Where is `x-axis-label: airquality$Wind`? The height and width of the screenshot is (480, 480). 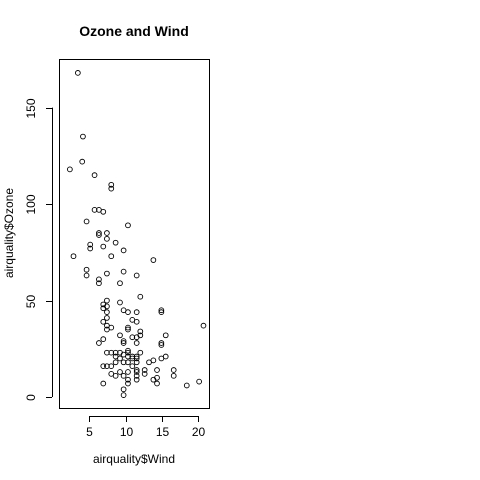 x-axis-label: airquality$Wind is located at coordinates (134, 459).